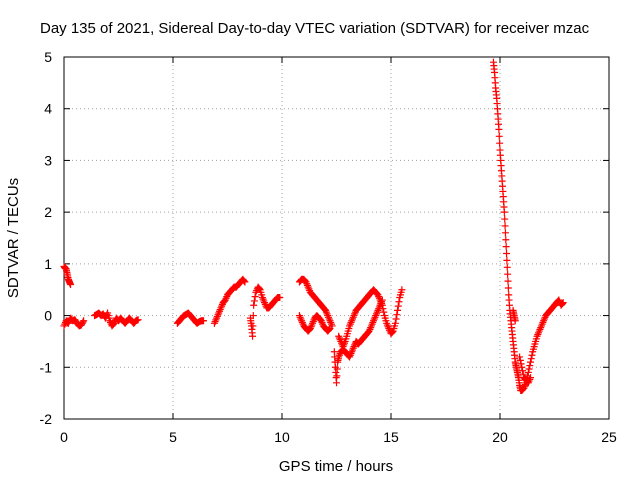  I want to click on y-tick-label: 3, so click(48, 160).